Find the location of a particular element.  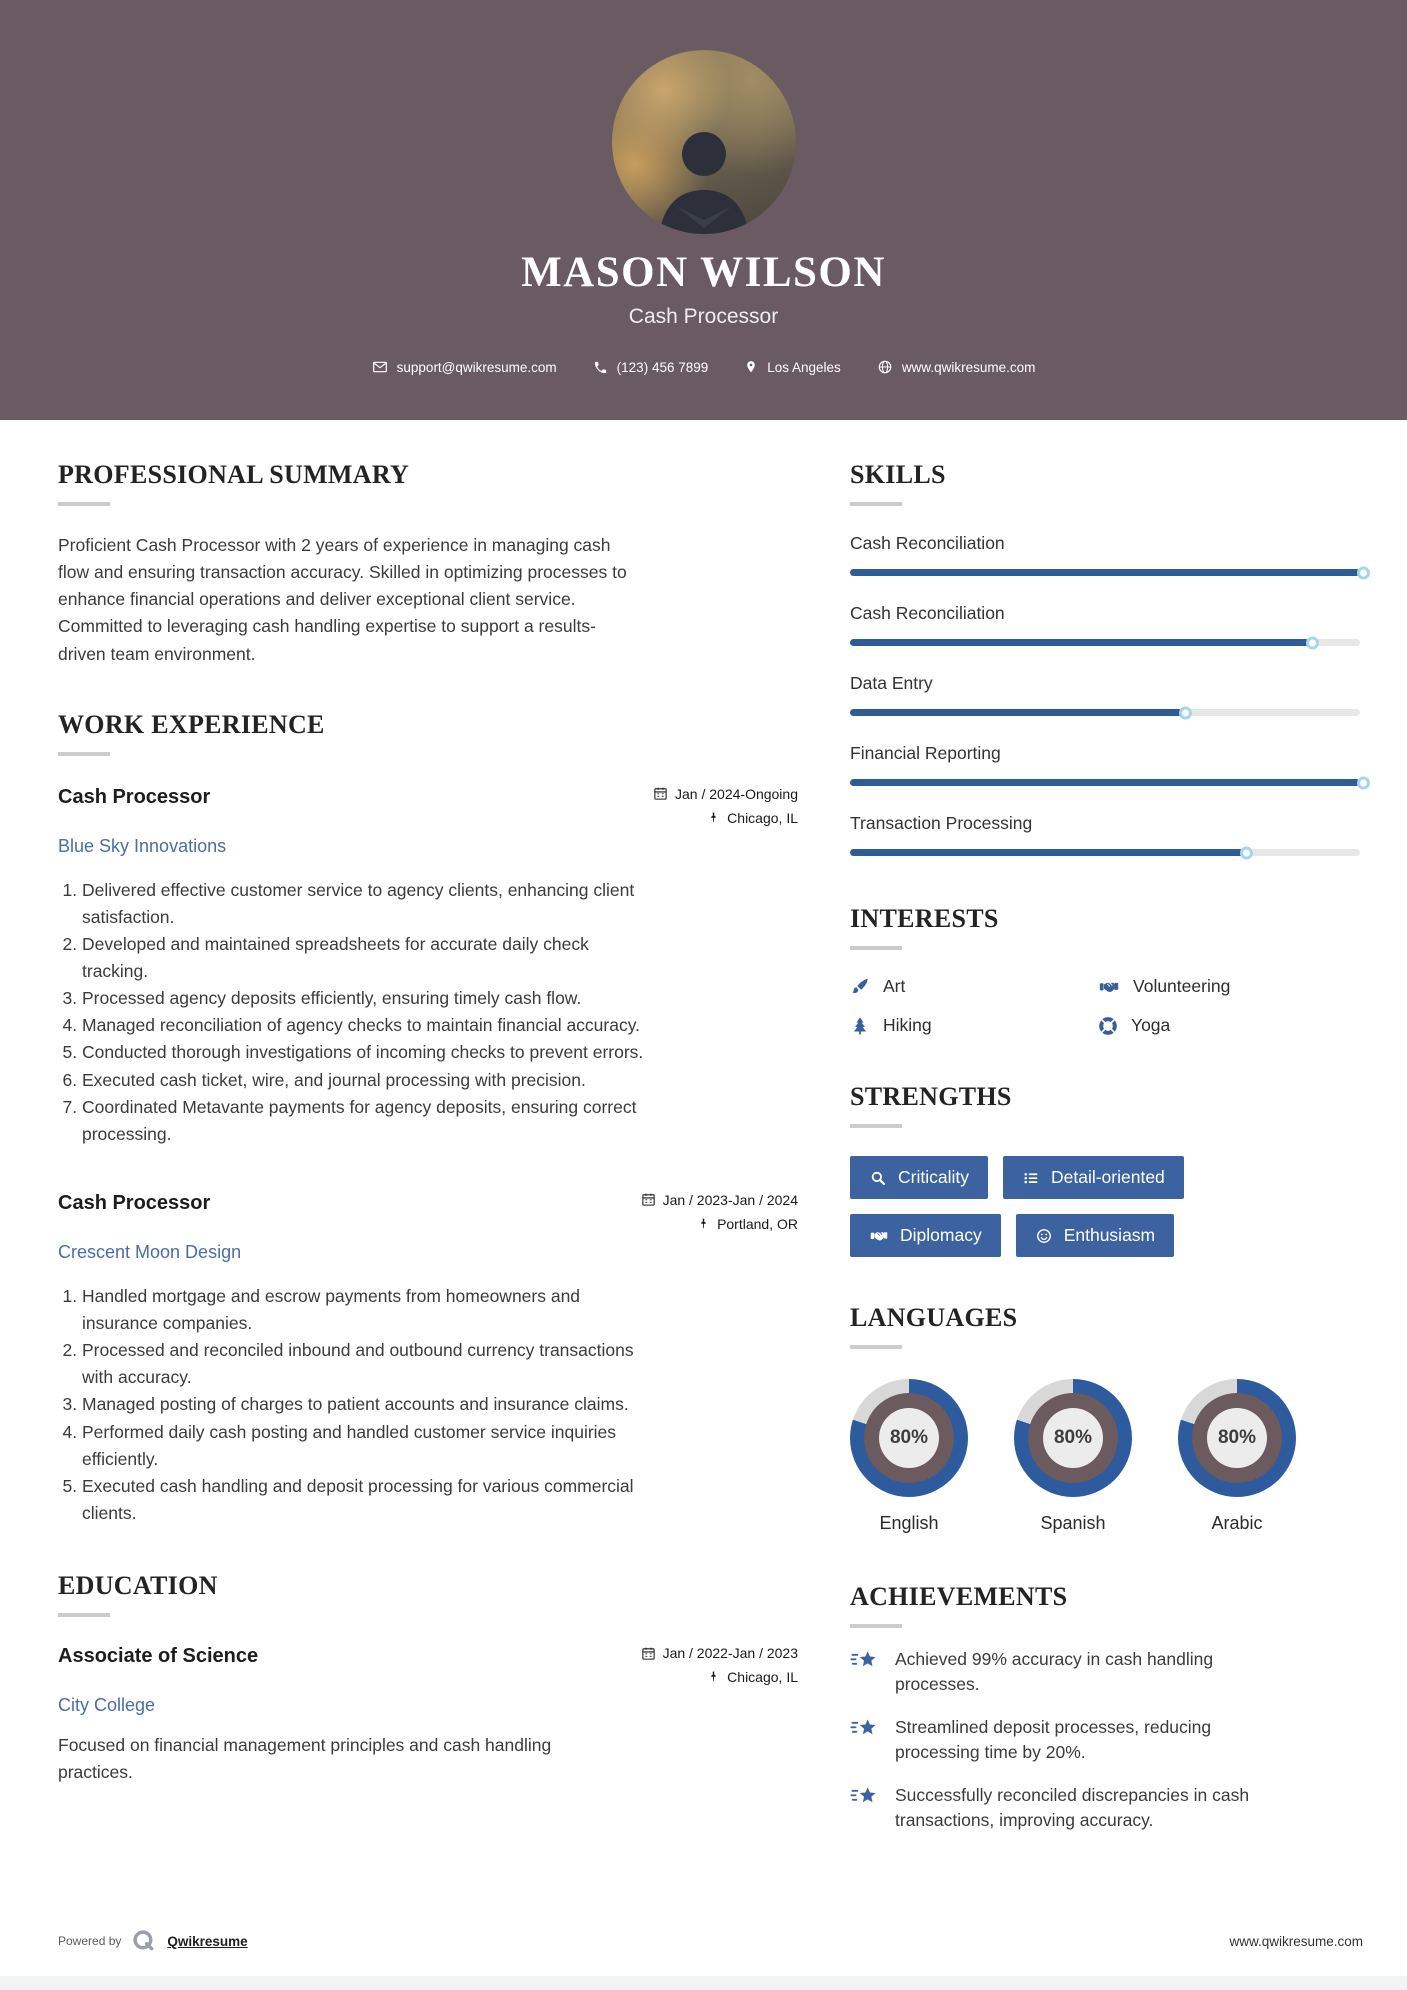

map-pin-icon is located at coordinates (751, 367).